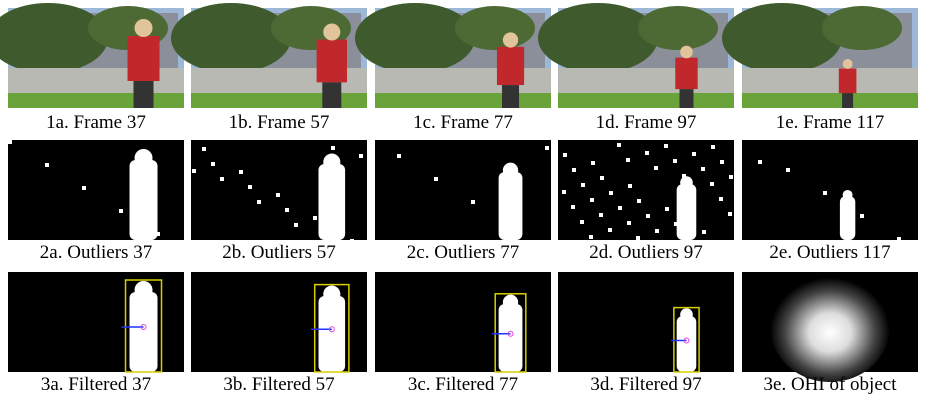  I want to click on caption: 3b. Filtered 57, so click(278, 384).